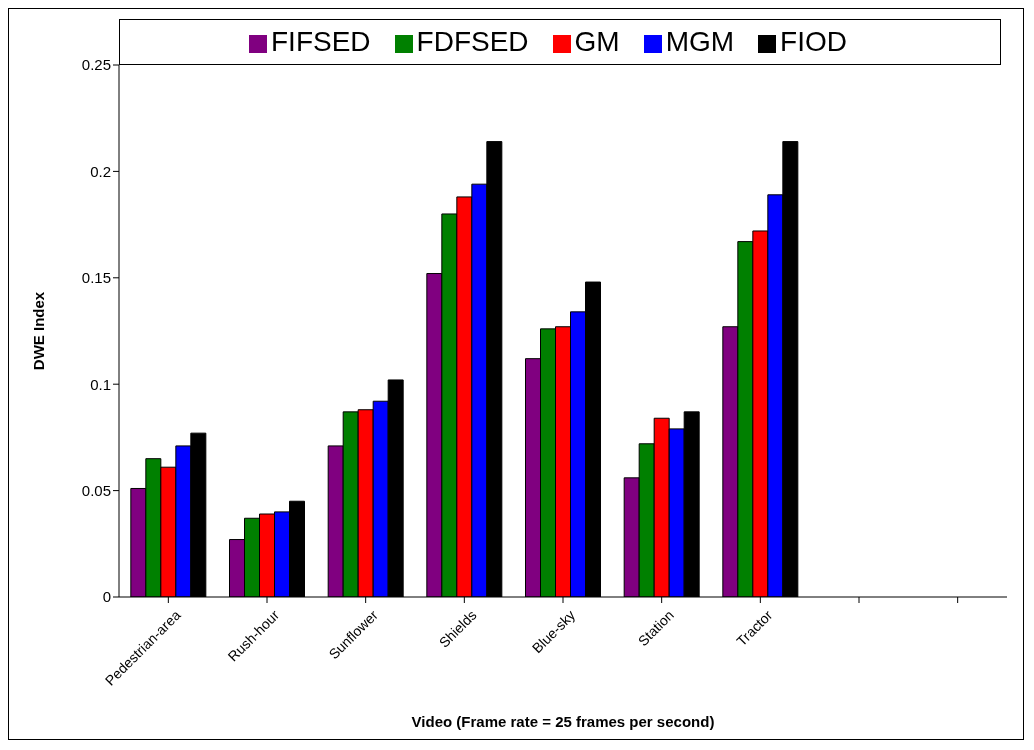 This screenshot has height=750, width=1034. Describe the element at coordinates (106, 597) in the screenshot. I see `y-tick-label: 0` at that location.